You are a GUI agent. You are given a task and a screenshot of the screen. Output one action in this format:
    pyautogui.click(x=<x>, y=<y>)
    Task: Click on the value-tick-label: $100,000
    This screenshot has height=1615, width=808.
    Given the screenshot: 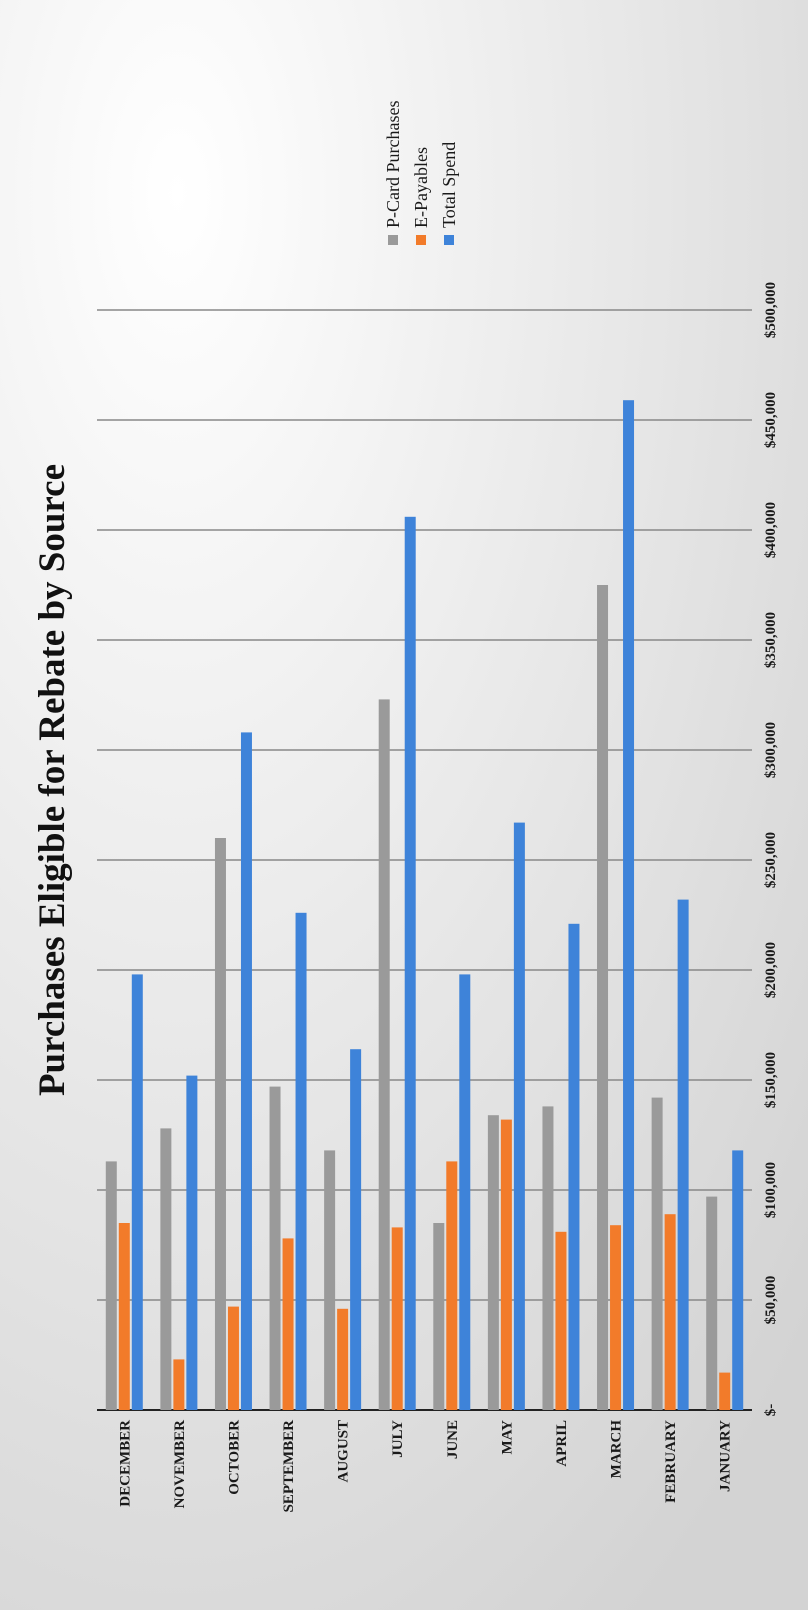 What is the action you would take?
    pyautogui.click(x=771, y=1190)
    